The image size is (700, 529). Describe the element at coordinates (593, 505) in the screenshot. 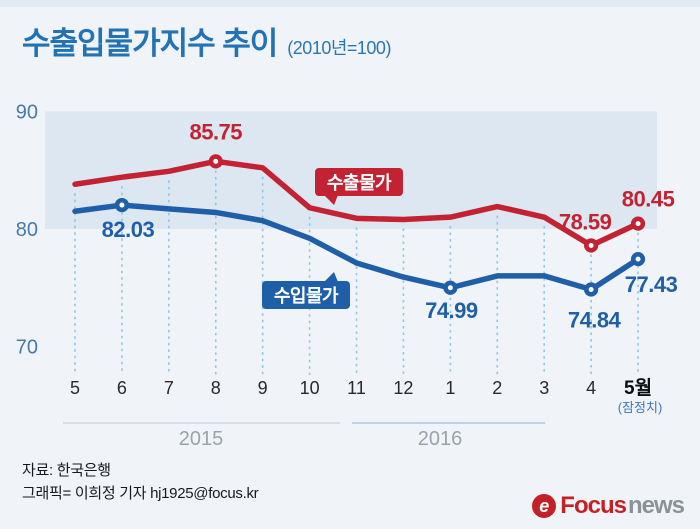

I see `logo-brand-text: Focus` at that location.